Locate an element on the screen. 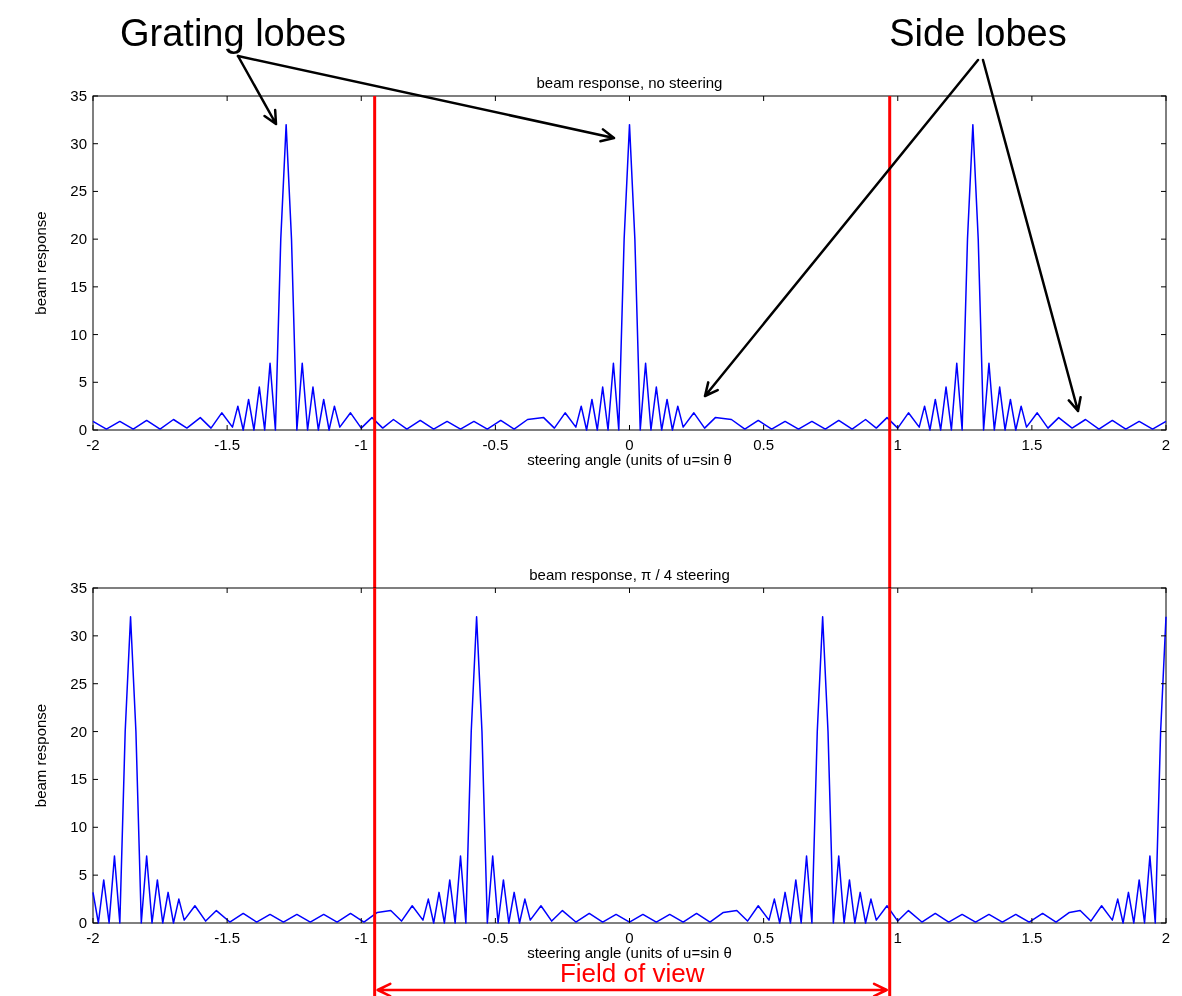  text: Grating lobes is located at coordinates (233, 33).